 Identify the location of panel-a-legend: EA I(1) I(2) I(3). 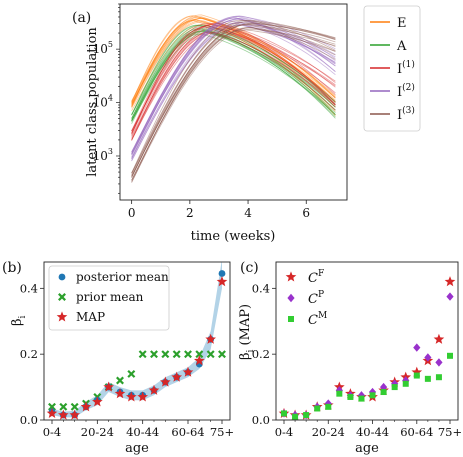
(392, 68).